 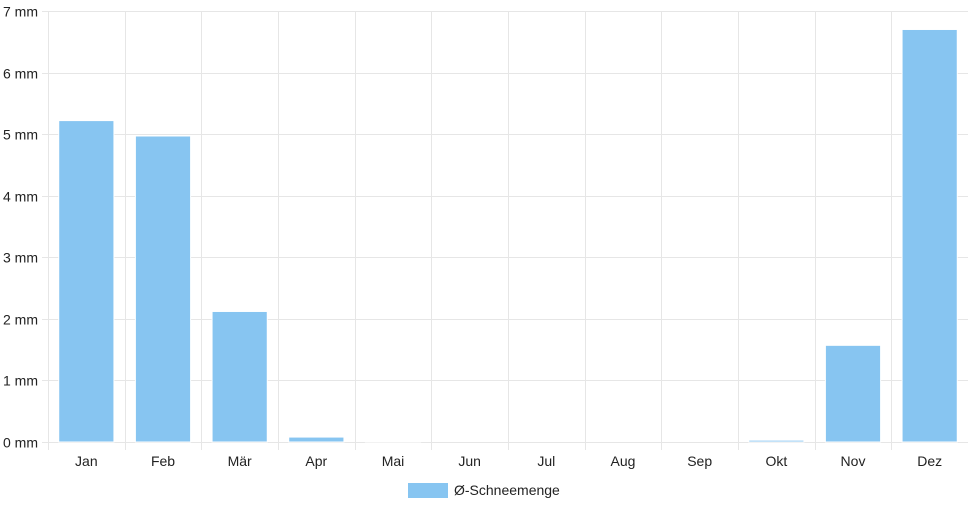 I want to click on x-tick-label: Okt, so click(x=776, y=461).